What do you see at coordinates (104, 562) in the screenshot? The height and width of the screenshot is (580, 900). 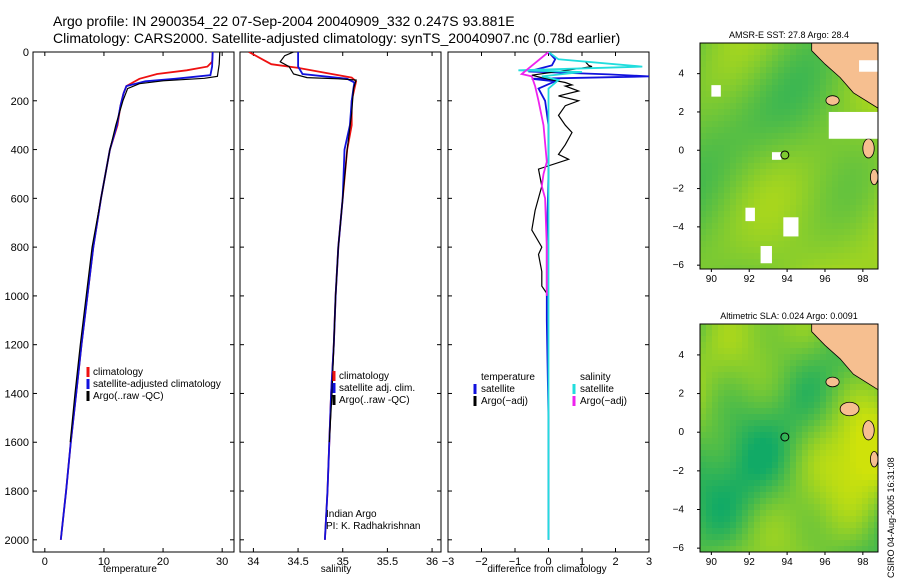 I see `x-tick-label: 10` at bounding box center [104, 562].